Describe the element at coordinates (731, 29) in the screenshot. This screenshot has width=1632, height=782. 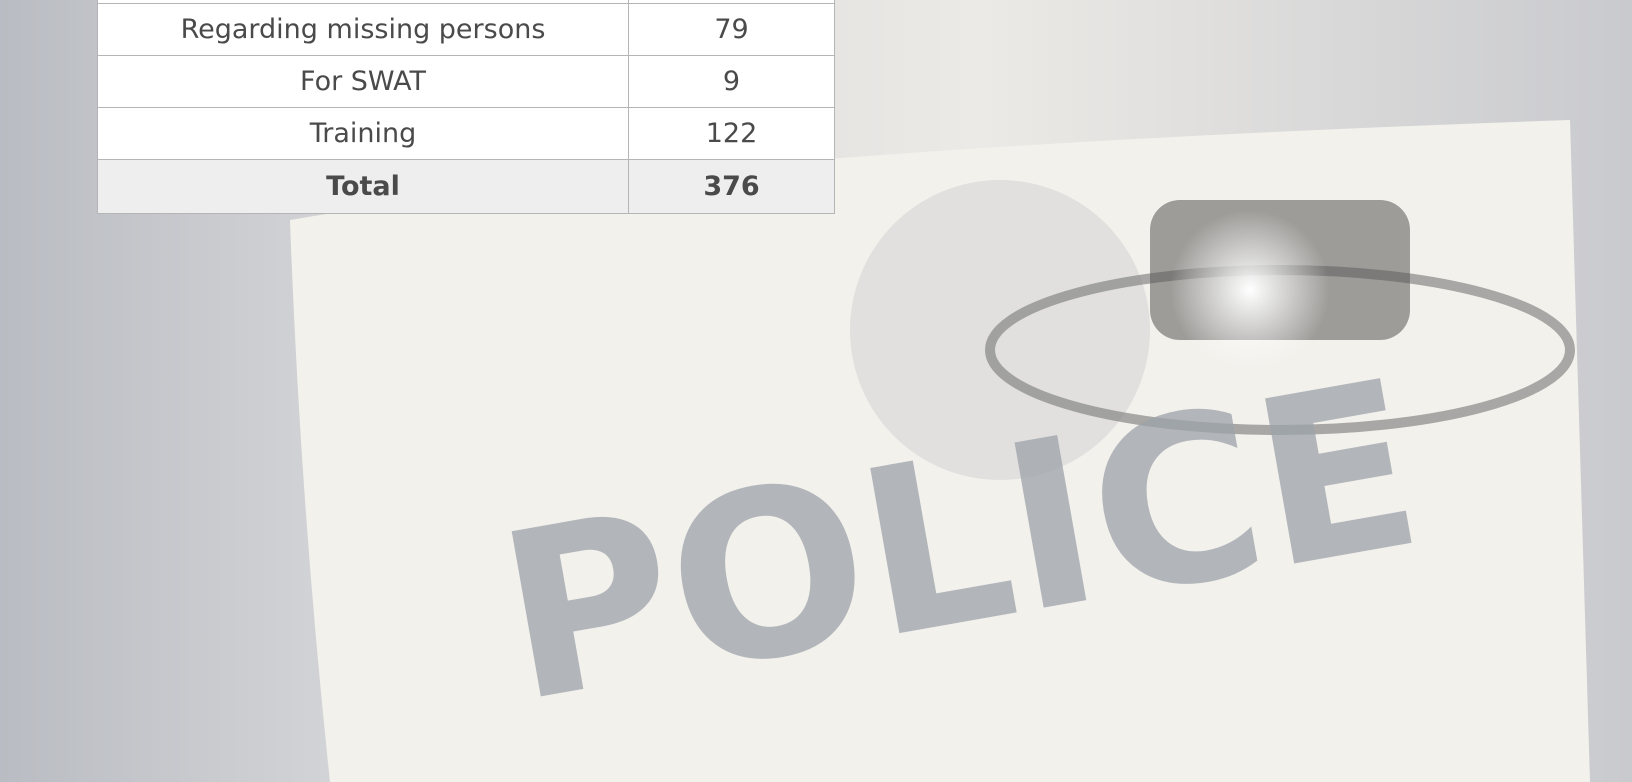
I see `cell: 79` at that location.